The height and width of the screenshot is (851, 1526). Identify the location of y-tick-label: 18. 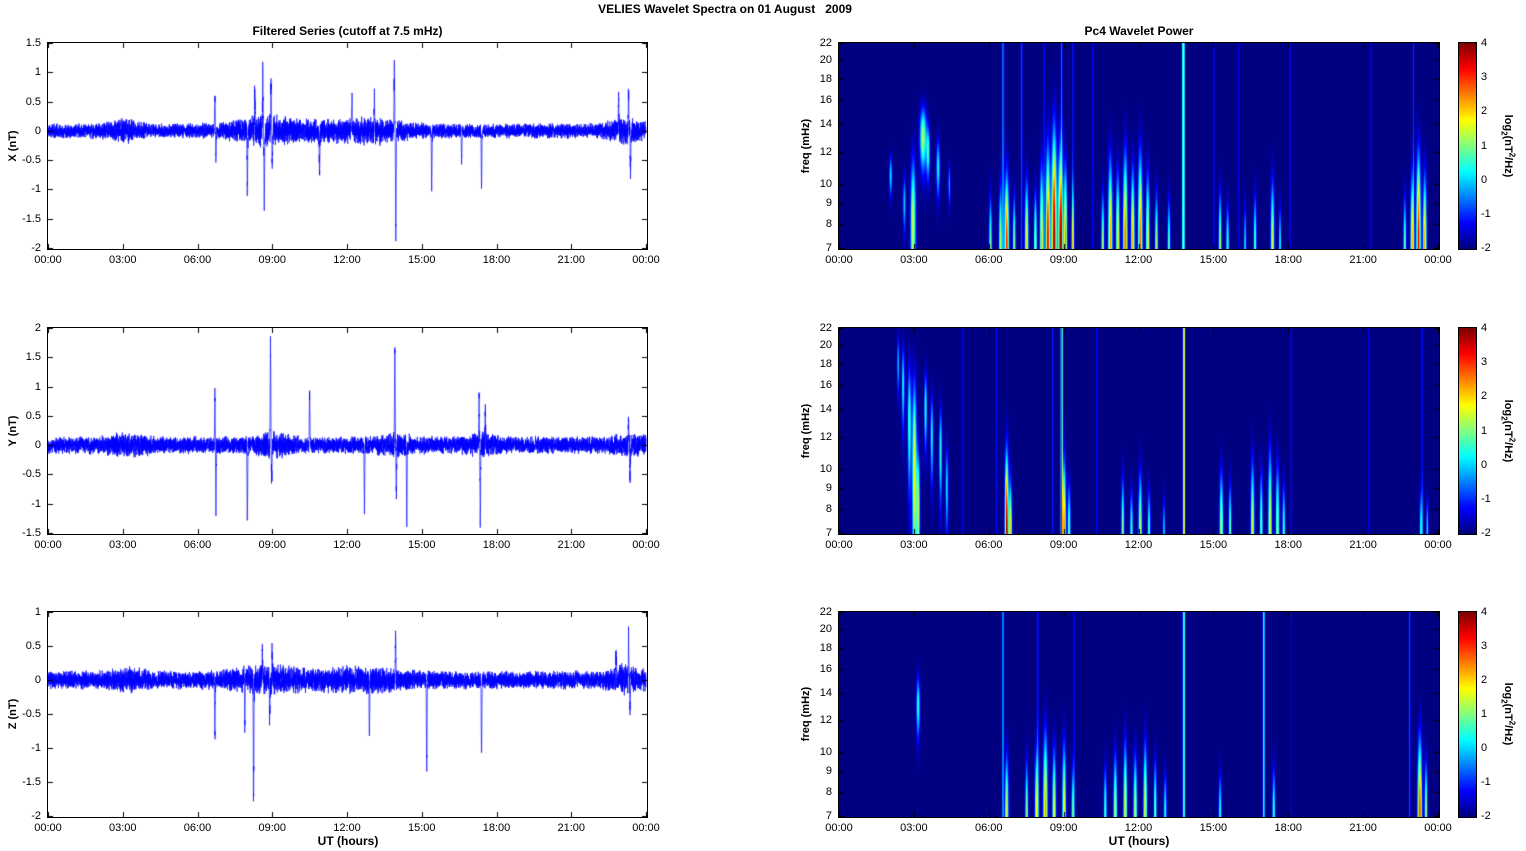
(825, 78).